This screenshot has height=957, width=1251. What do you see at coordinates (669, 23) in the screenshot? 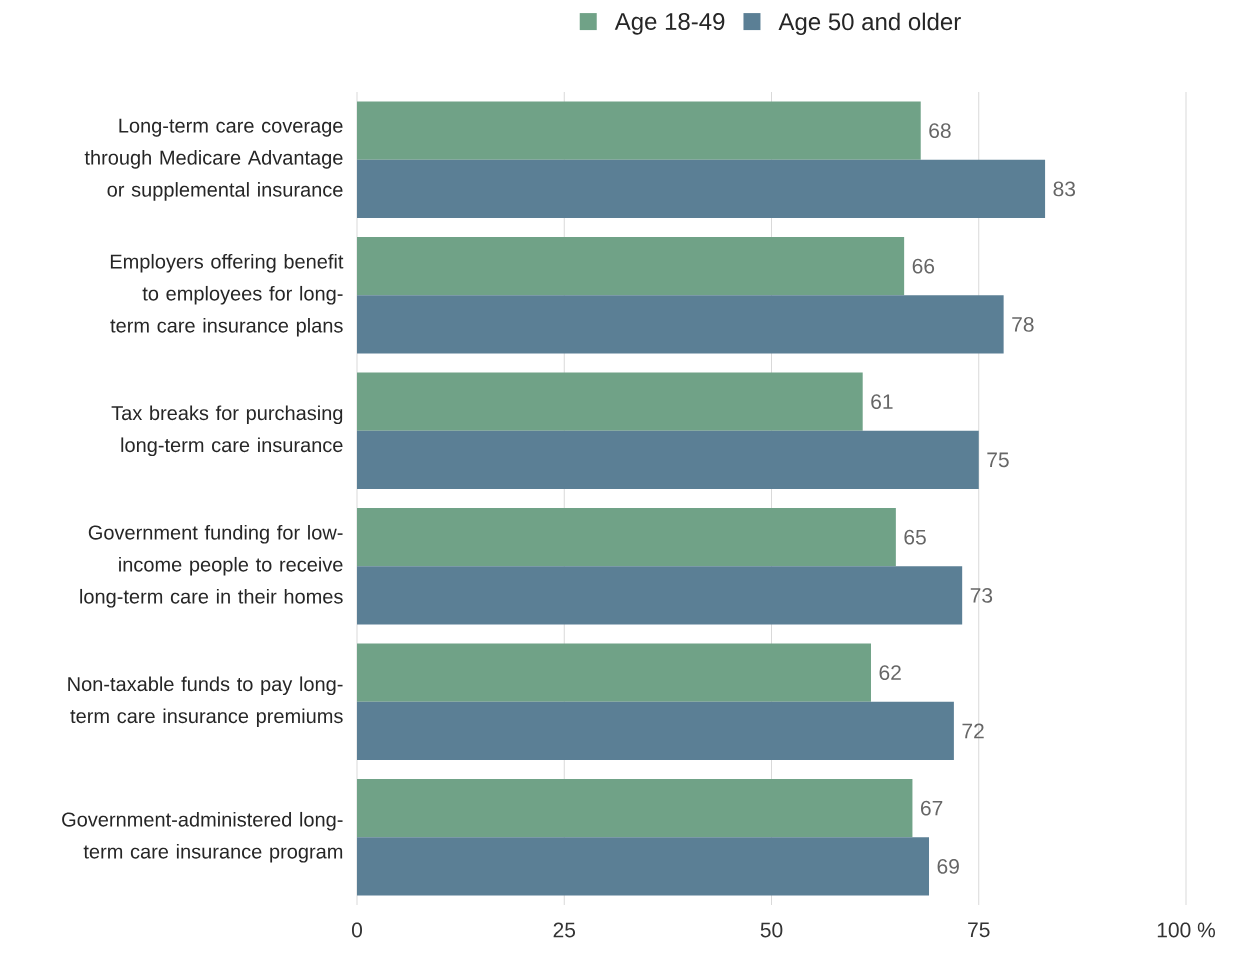
I see `legend-label: Age 18-49` at bounding box center [669, 23].